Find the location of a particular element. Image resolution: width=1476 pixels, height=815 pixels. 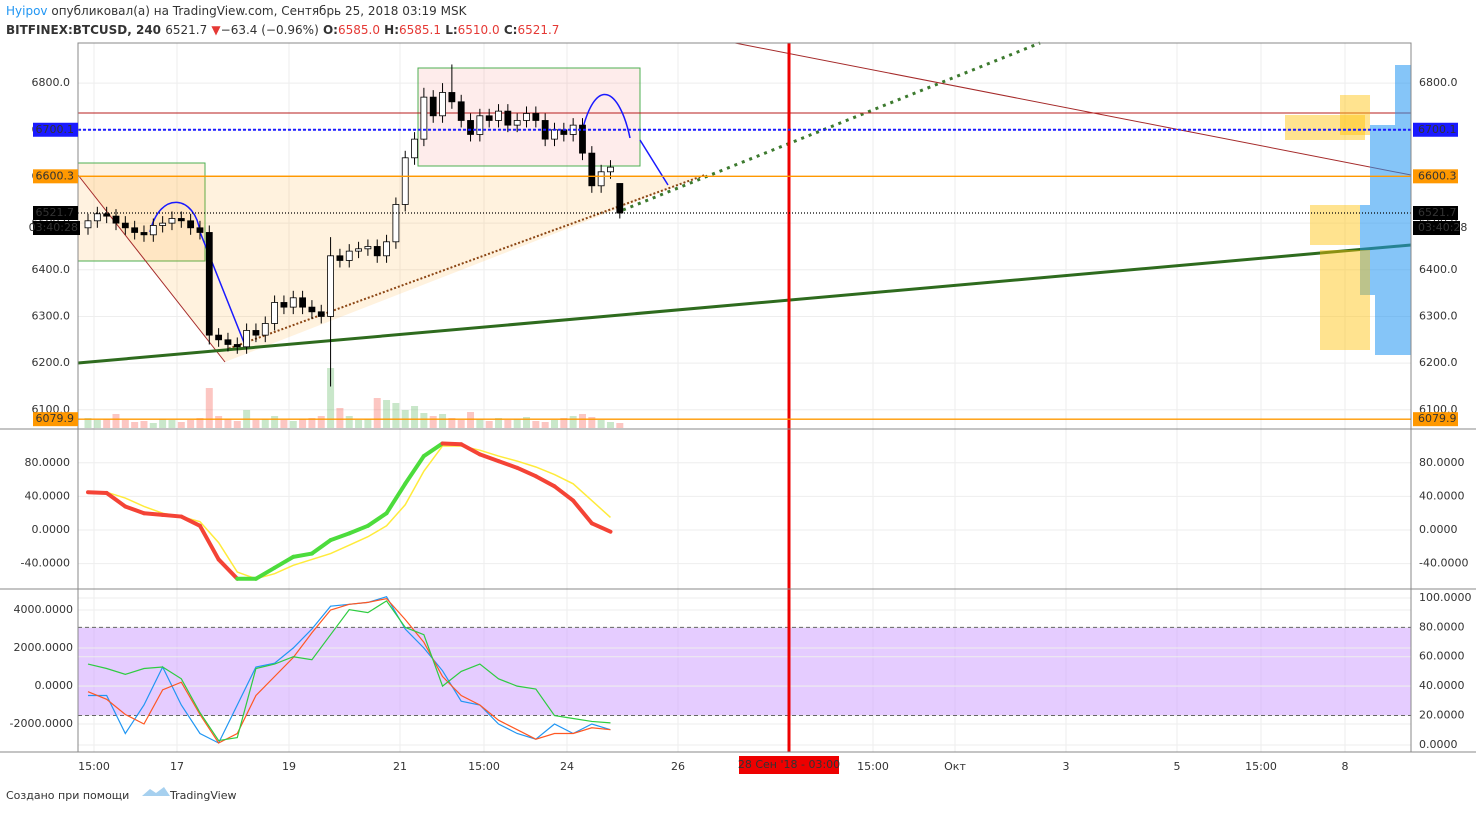

y-tick-label: -40.0000 is located at coordinates (1443, 563).